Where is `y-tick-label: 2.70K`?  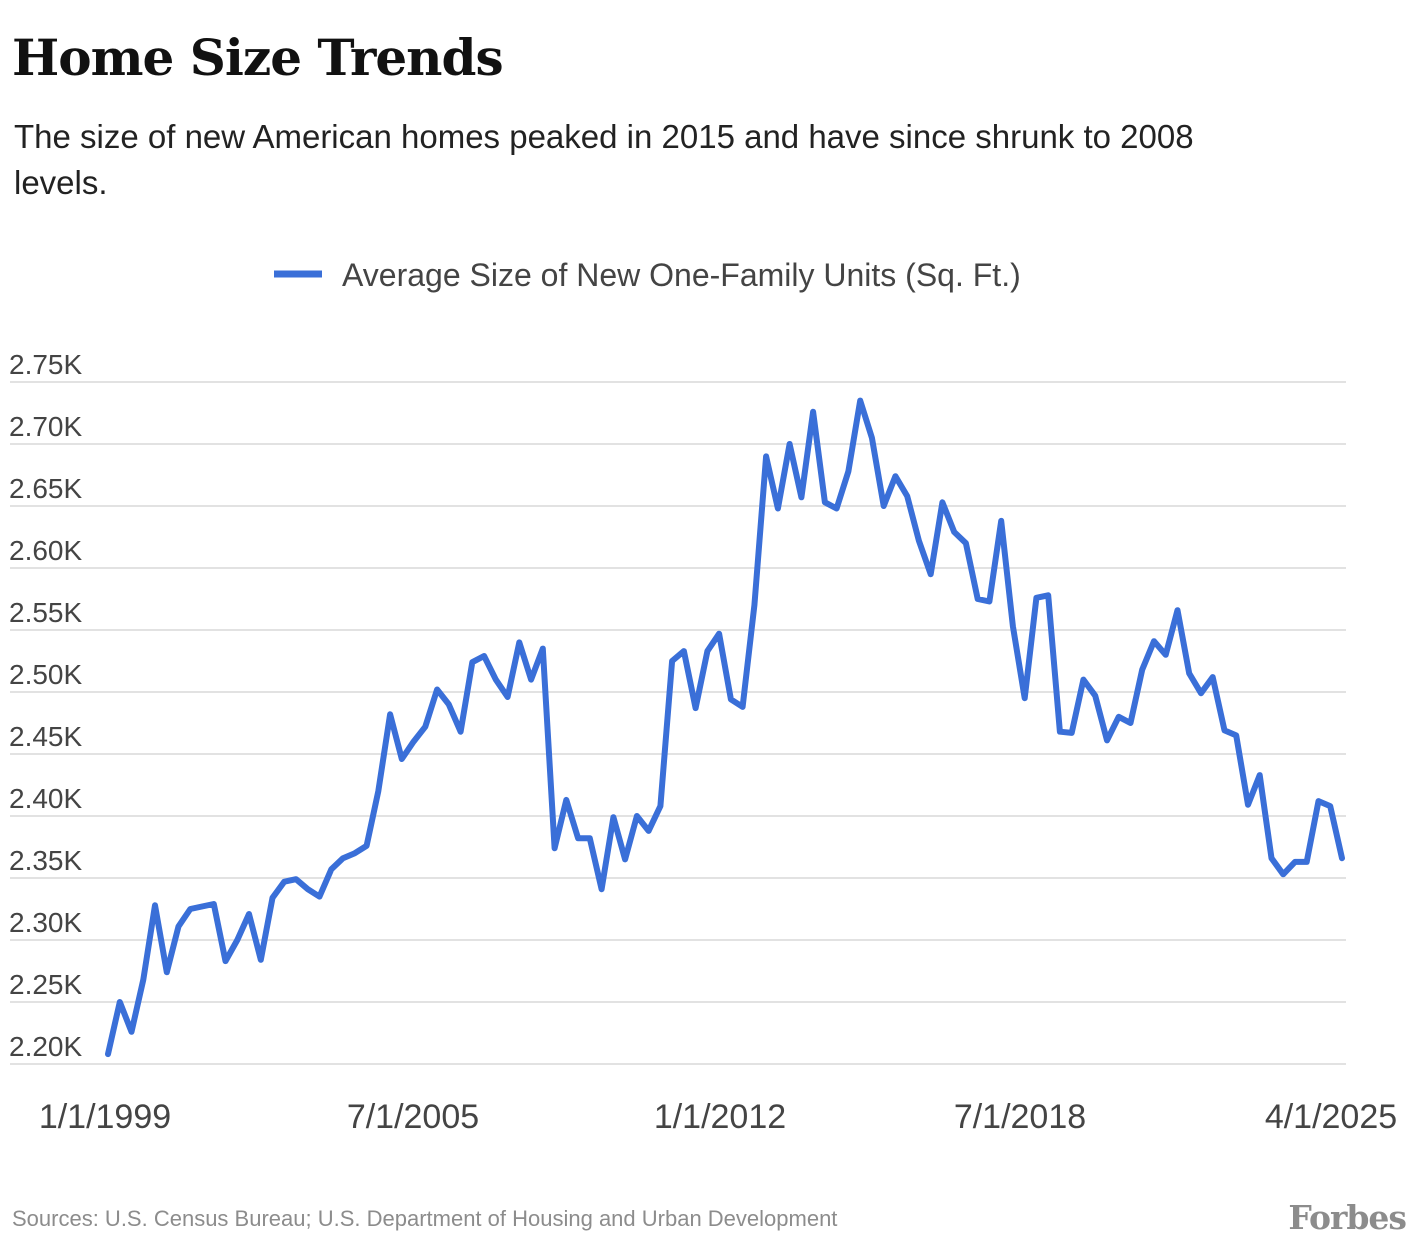
y-tick-label: 2.70K is located at coordinates (45, 426).